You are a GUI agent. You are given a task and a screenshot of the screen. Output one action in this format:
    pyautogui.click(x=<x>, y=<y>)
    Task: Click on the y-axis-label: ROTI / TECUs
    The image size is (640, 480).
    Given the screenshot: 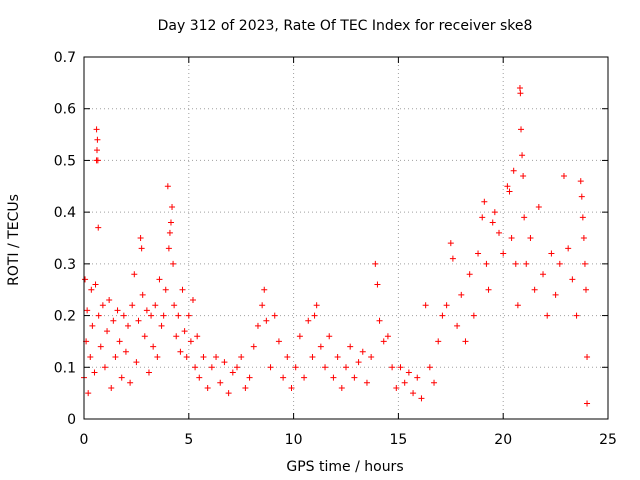 What is the action you would take?
    pyautogui.click(x=14, y=240)
    